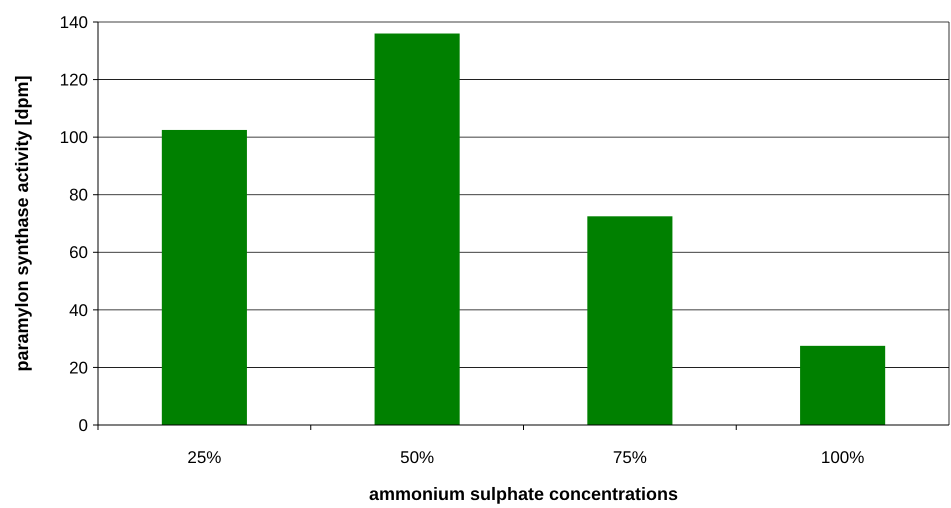 The image size is (951, 508). Describe the element at coordinates (629, 457) in the screenshot. I see `x-tick-label: 75%` at that location.